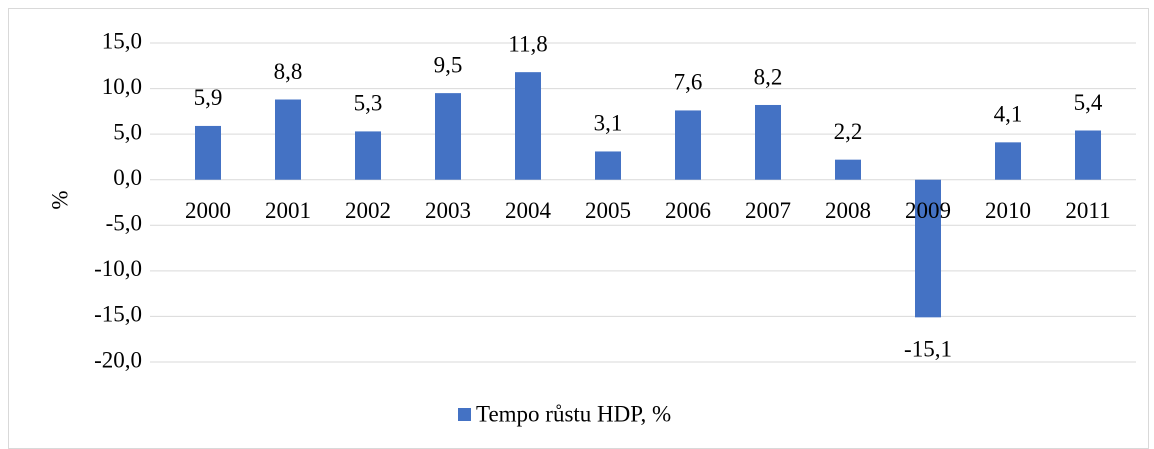  Describe the element at coordinates (122, 86) in the screenshot. I see `y-tick-label: 10,0` at that location.